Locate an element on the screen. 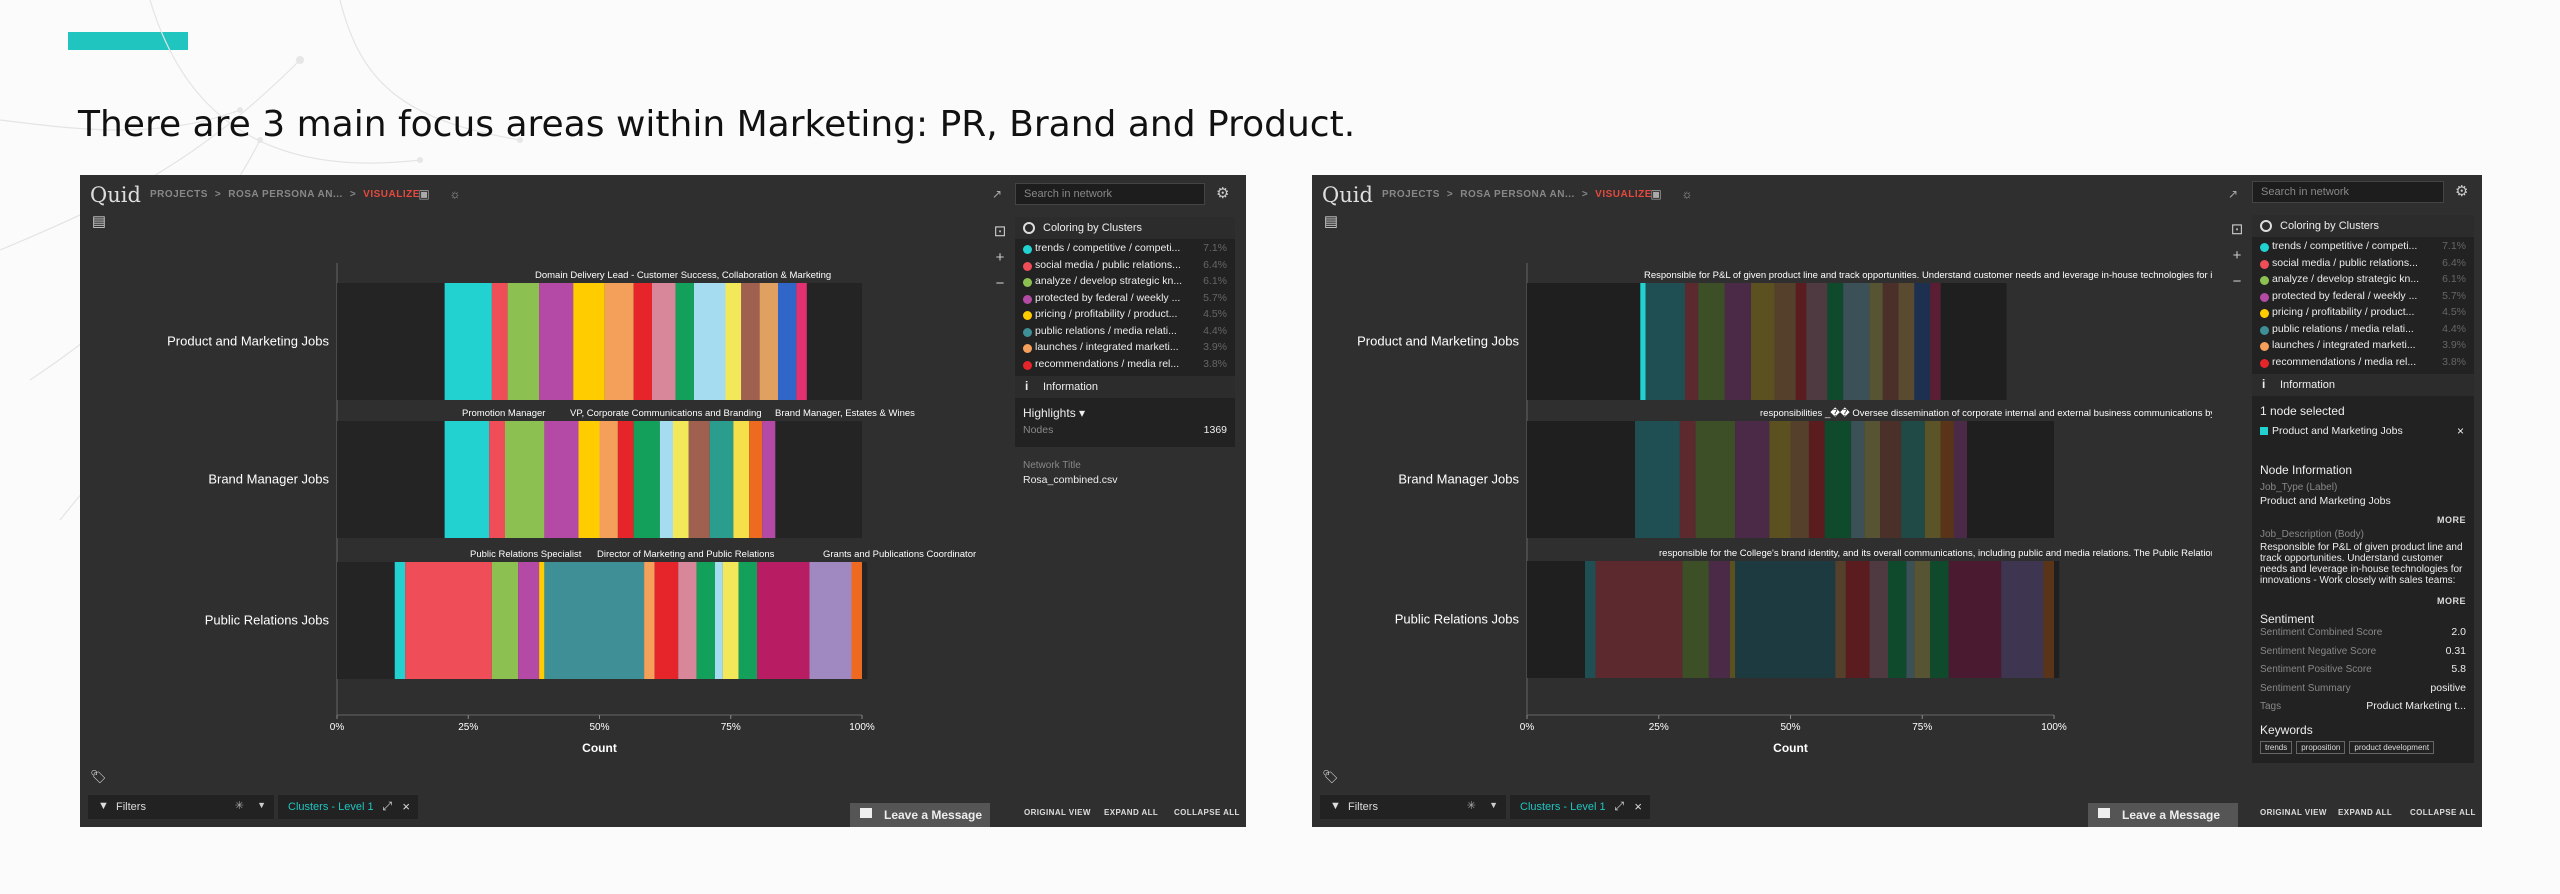 This screenshot has width=2560, height=894. zoom-out-icon: − is located at coordinates (1000, 283).